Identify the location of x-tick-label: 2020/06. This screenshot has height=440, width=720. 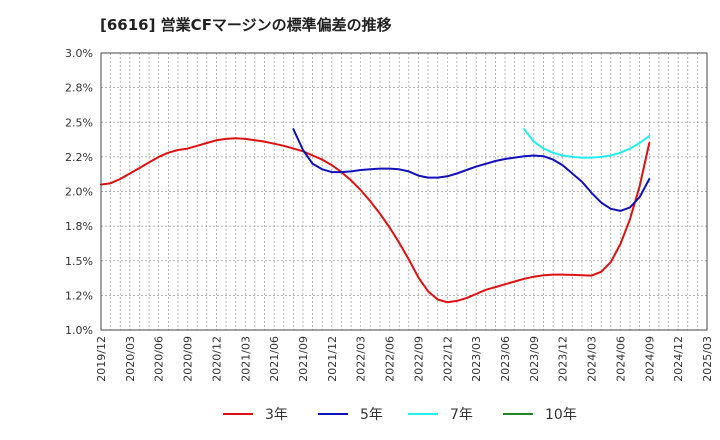
(159, 359).